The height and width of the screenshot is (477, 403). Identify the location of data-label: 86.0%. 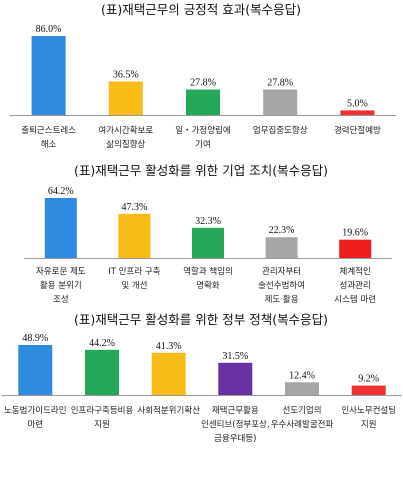
(49, 29).